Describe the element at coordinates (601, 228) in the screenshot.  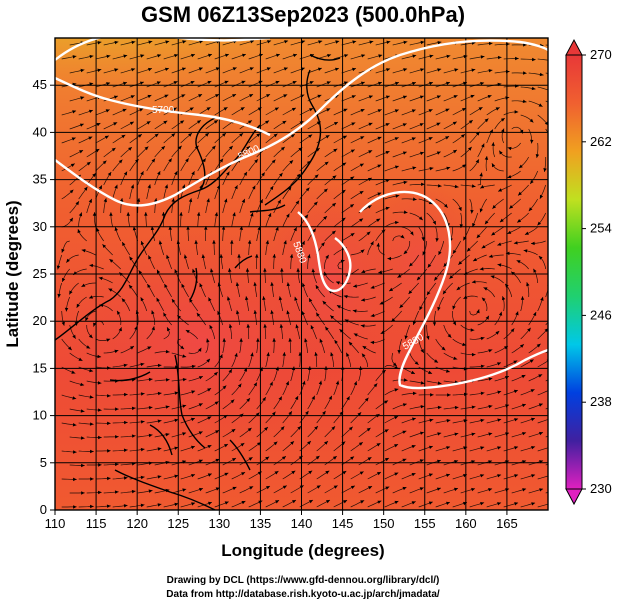
I see `colorbar-tick-label: 254` at that location.